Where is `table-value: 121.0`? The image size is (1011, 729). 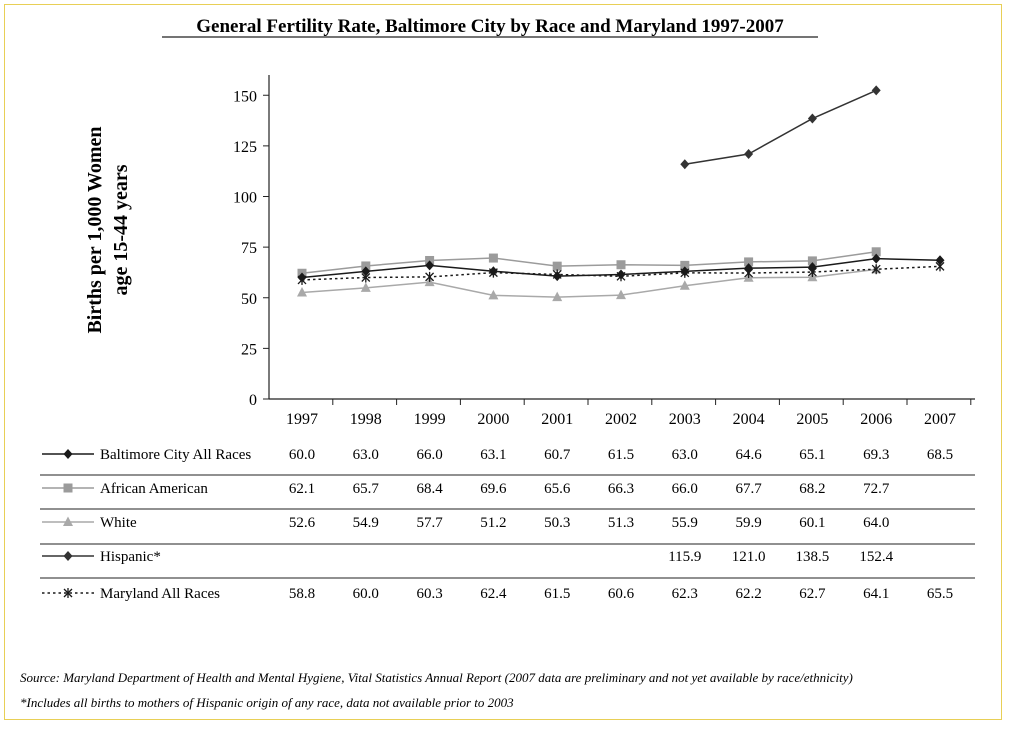
table-value: 121.0 is located at coordinates (749, 557).